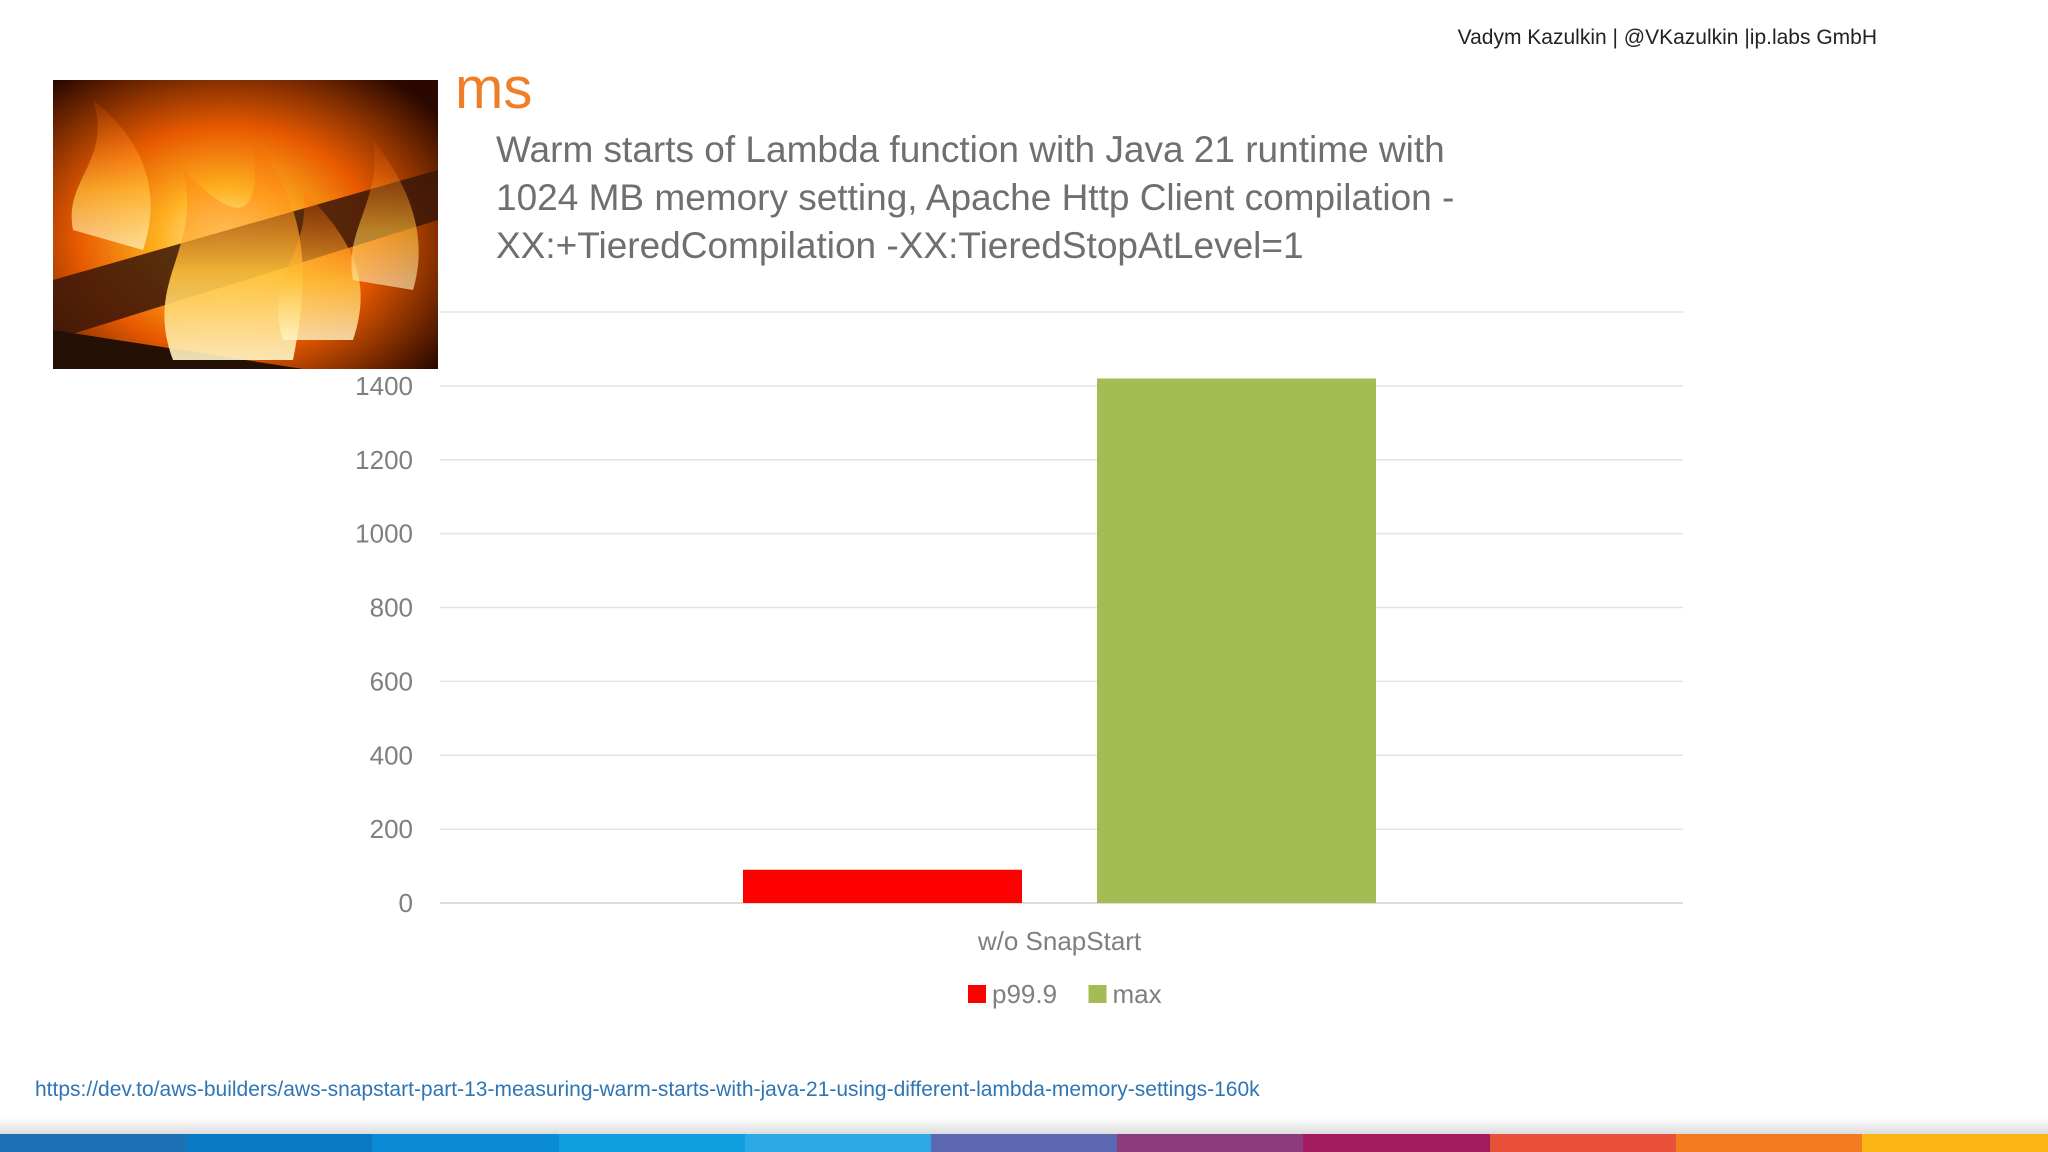  Describe the element at coordinates (1137, 994) in the screenshot. I see `legend-label: max` at that location.